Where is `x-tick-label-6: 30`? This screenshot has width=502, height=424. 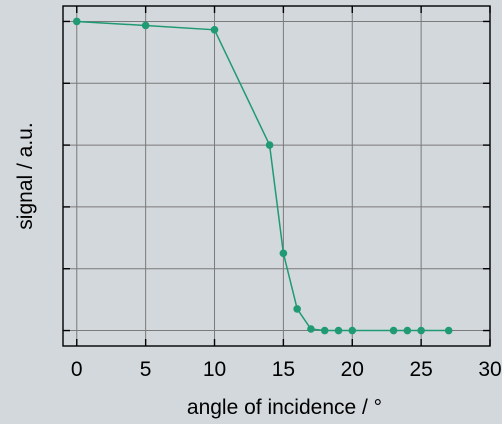 x-tick-label-6: 30 is located at coordinates (489, 369).